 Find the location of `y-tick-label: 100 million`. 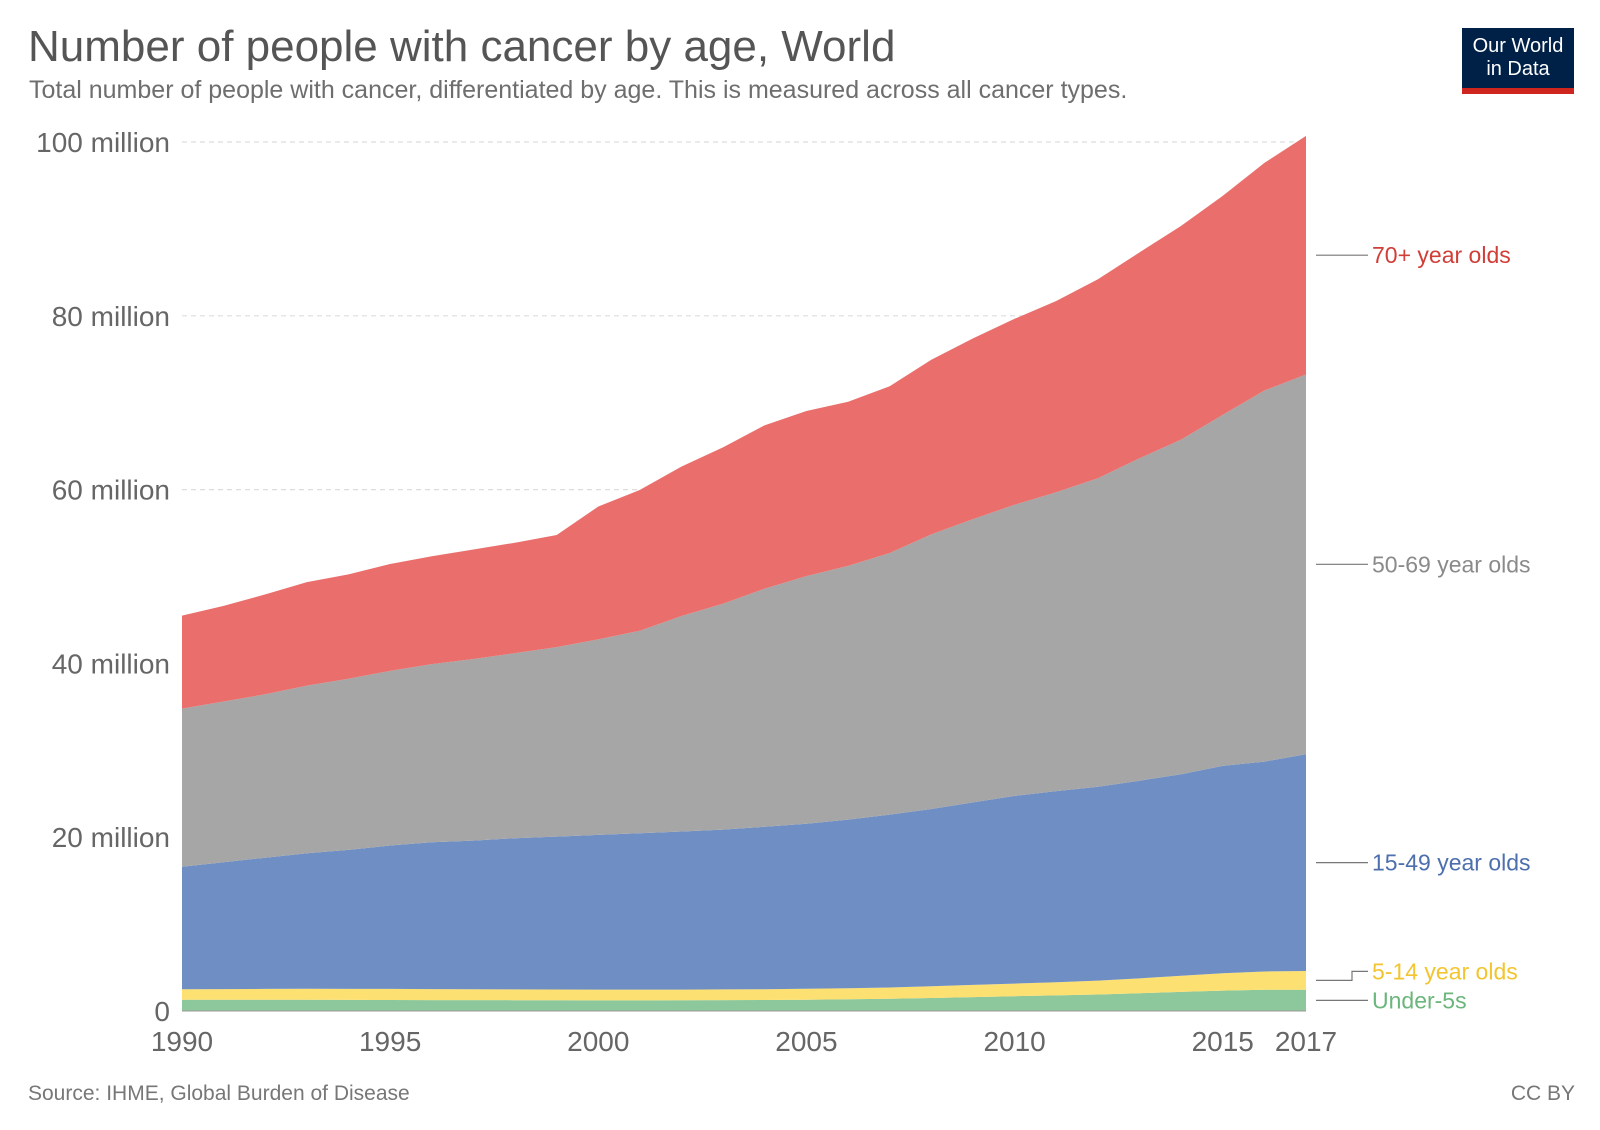

y-tick-label: 100 million is located at coordinates (103, 142).